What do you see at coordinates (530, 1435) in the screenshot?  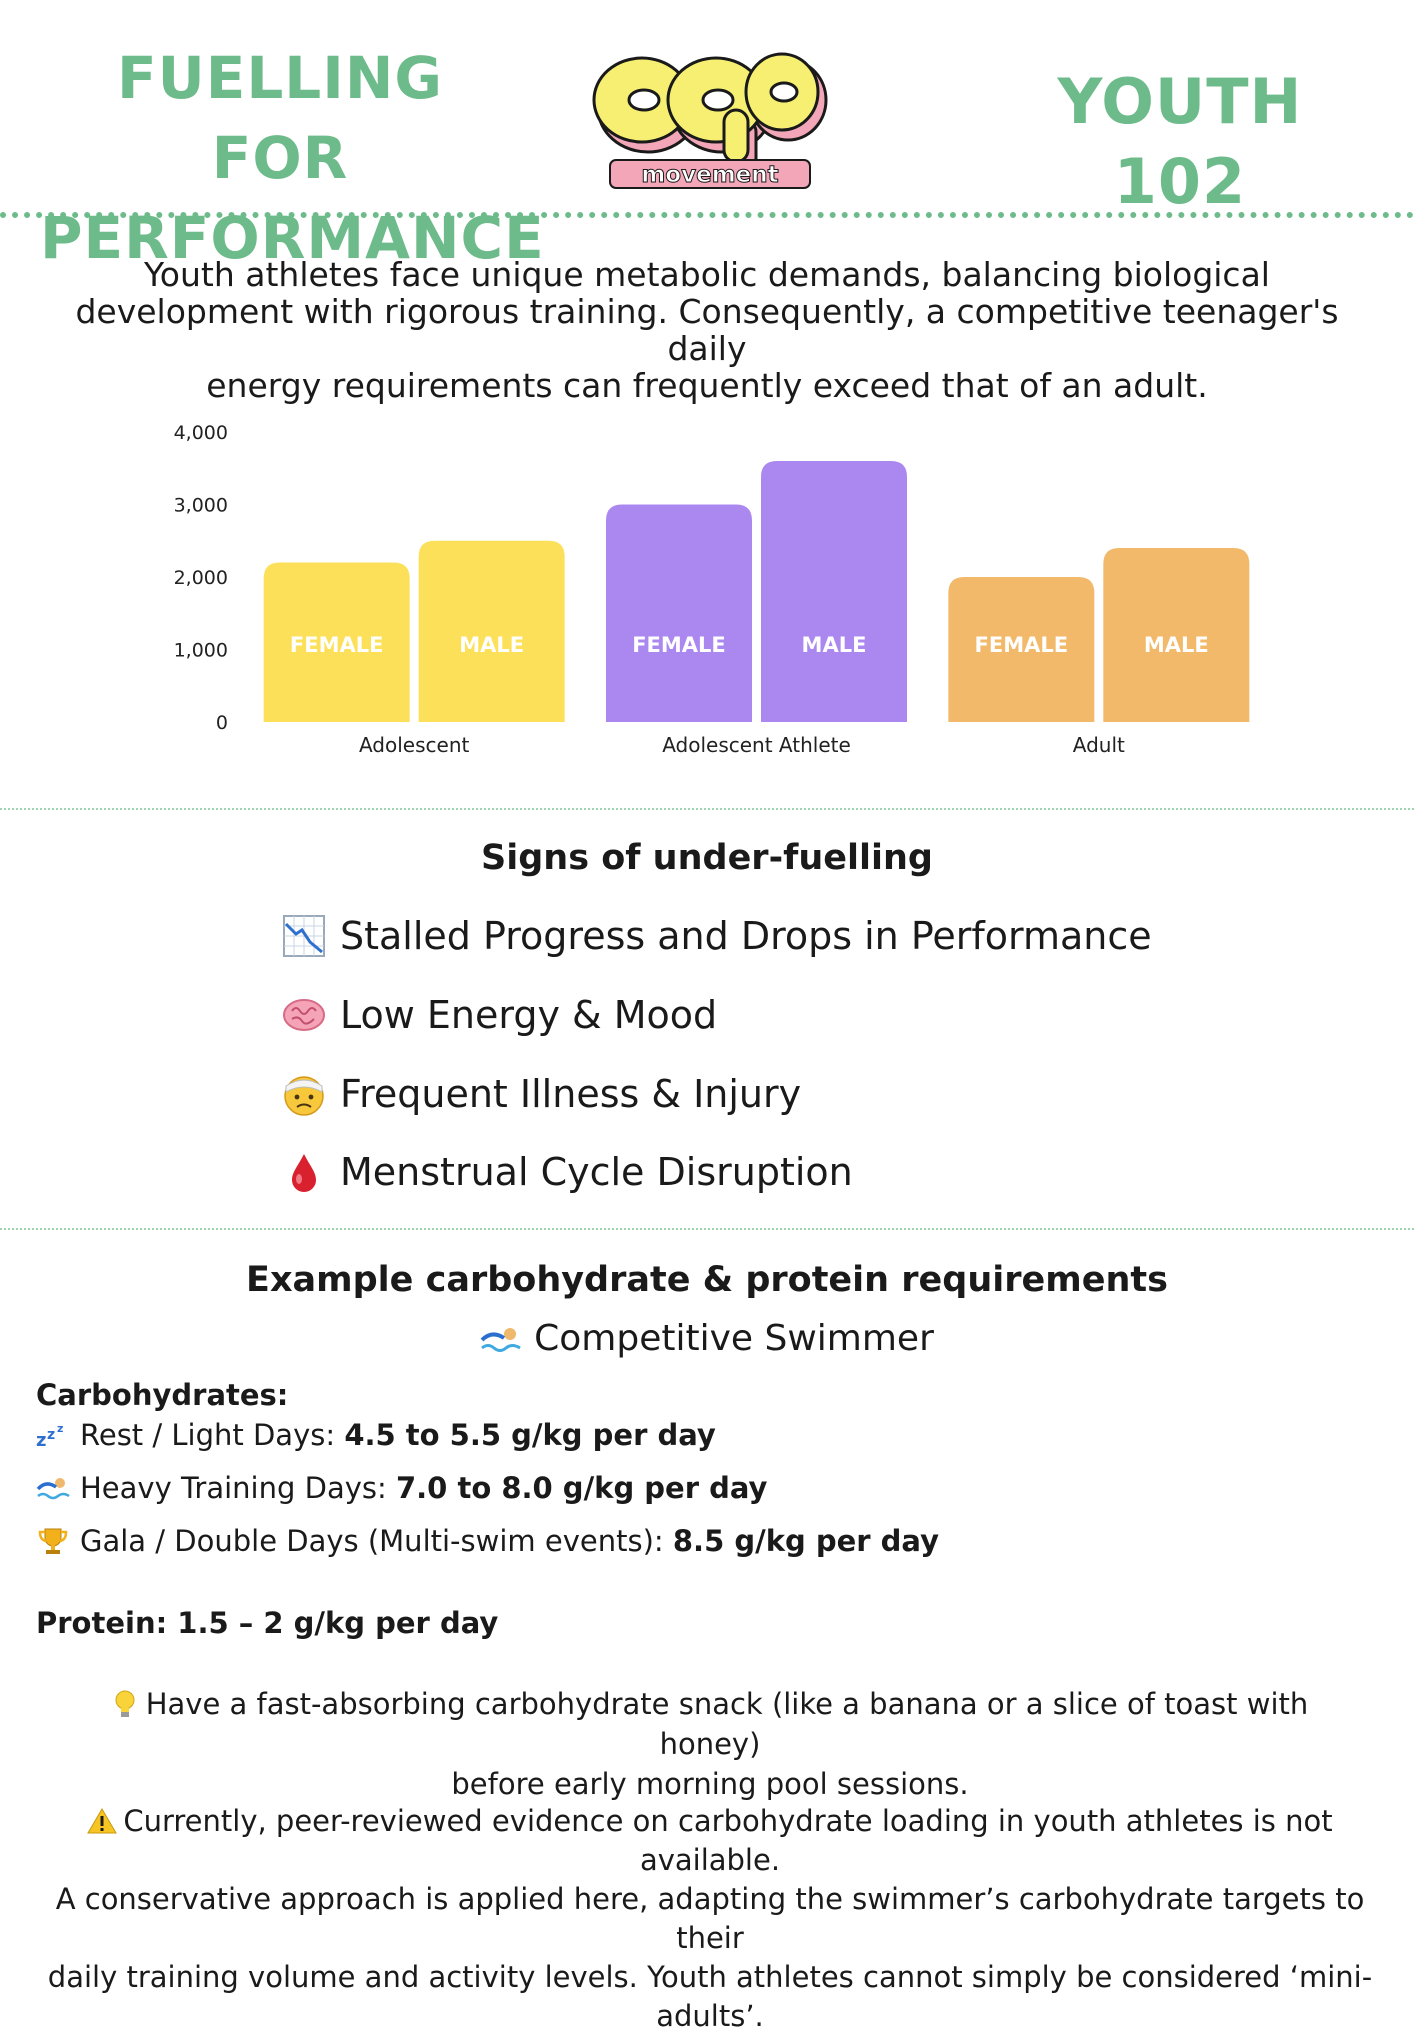 I see `carb-value: 4.5 to 5.5 g/kg per day` at bounding box center [530, 1435].